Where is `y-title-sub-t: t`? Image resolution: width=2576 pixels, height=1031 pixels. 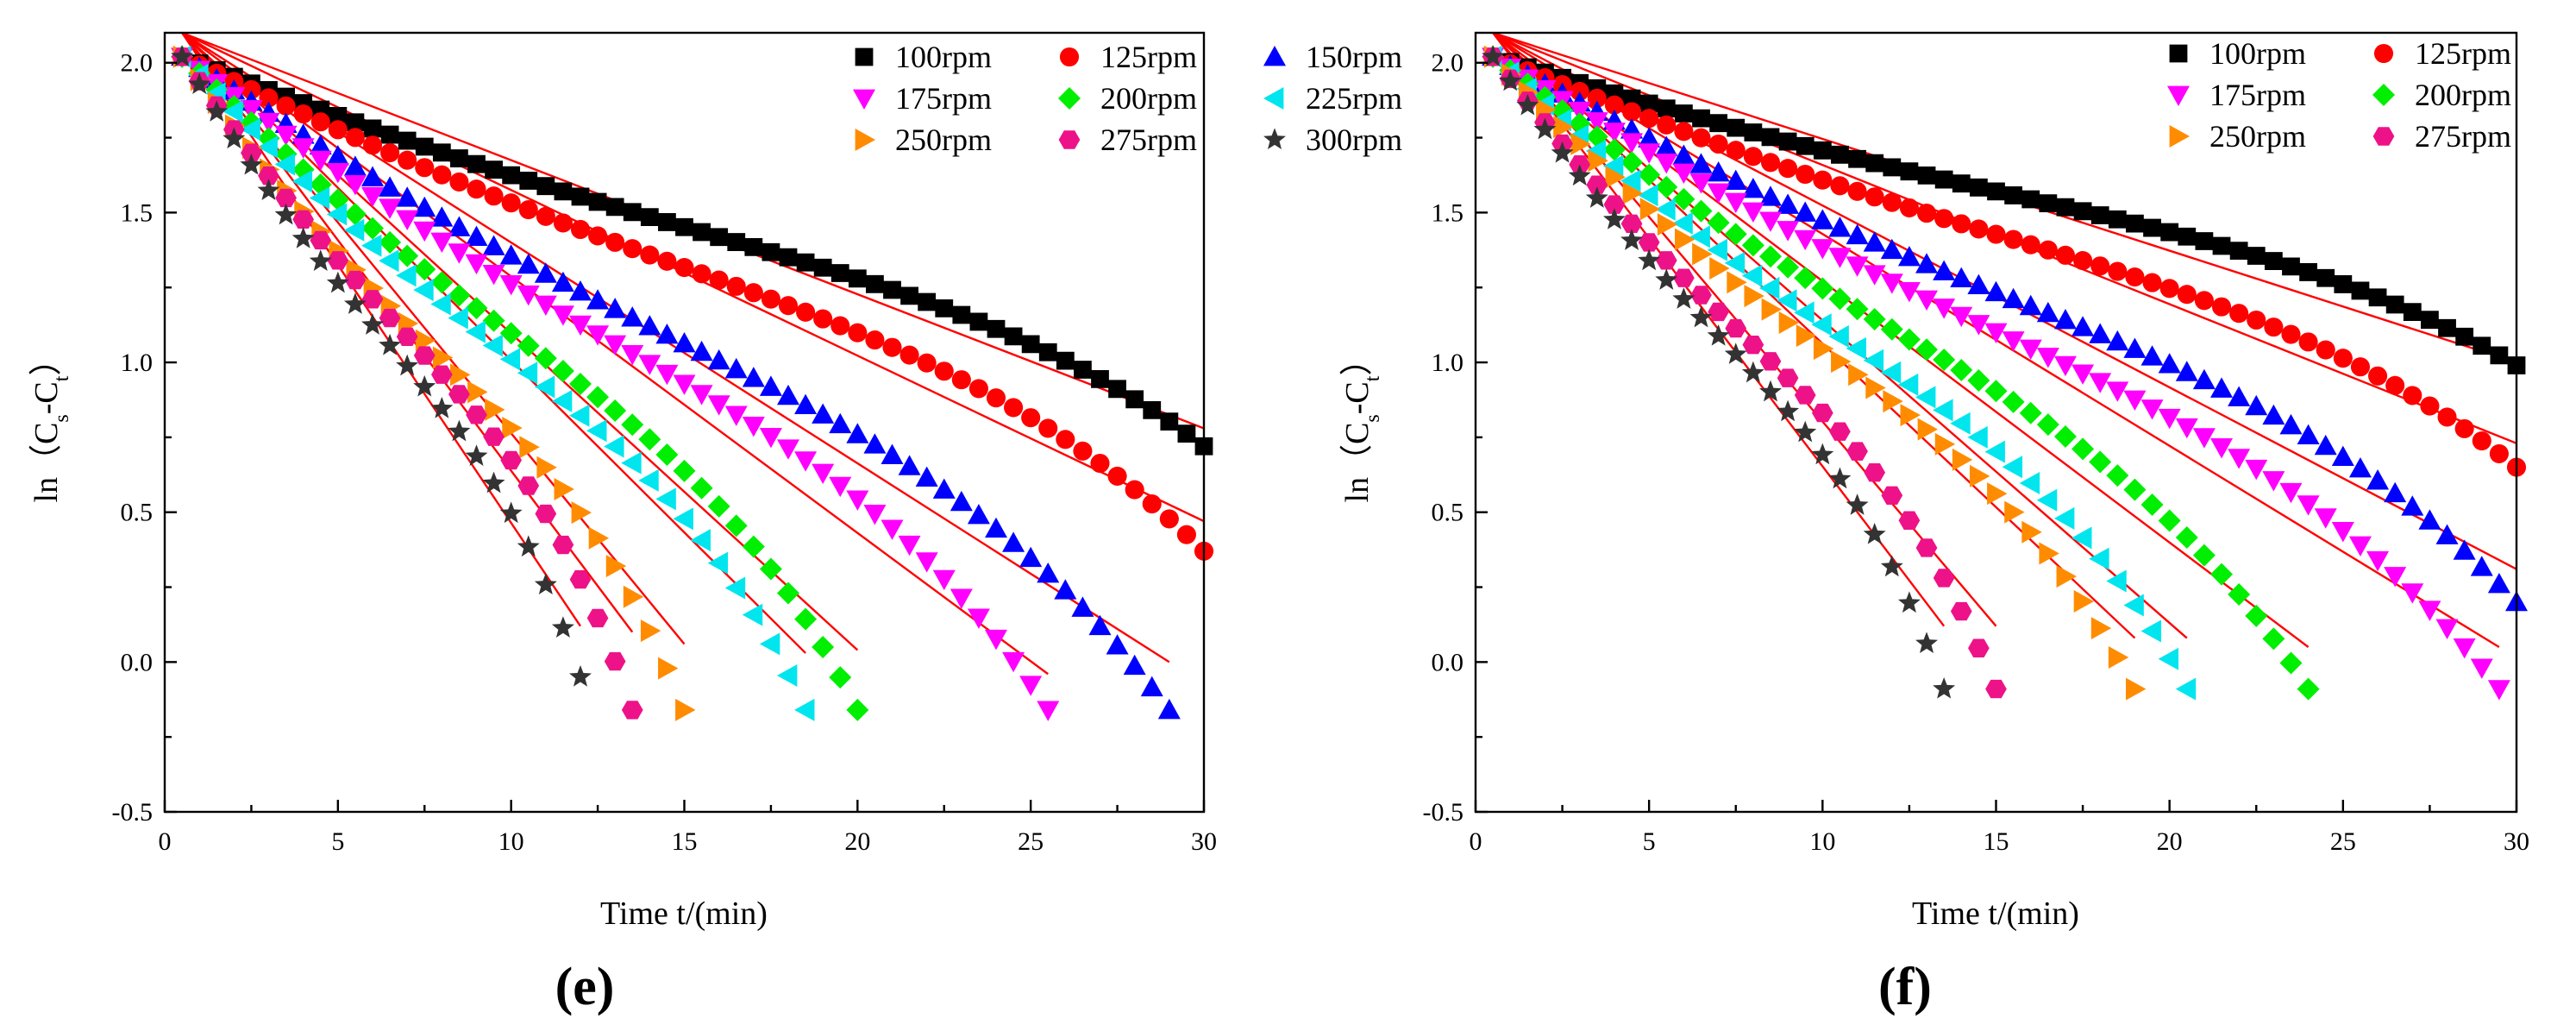
y-title-sub-t: t is located at coordinates (62, 378).